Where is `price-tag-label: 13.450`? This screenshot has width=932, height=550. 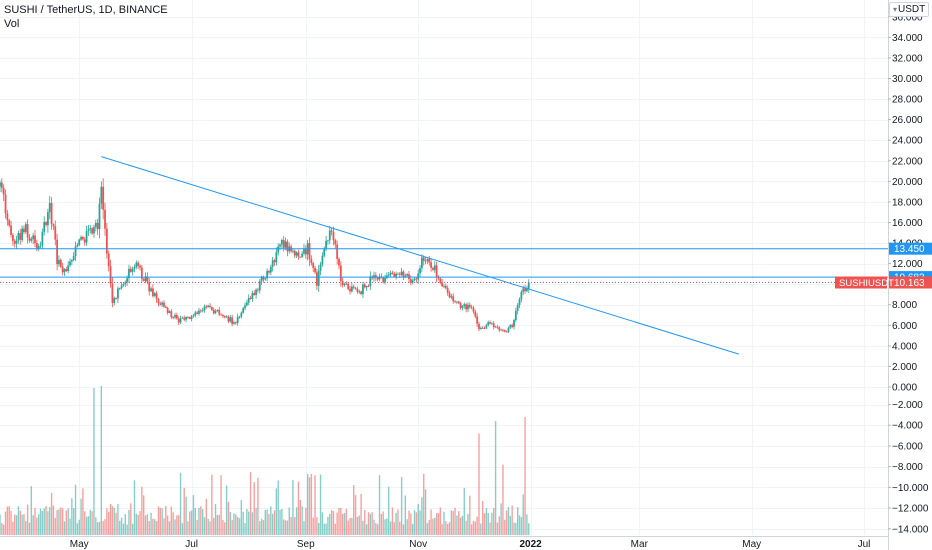
price-tag-label: 13.450 is located at coordinates (909, 249).